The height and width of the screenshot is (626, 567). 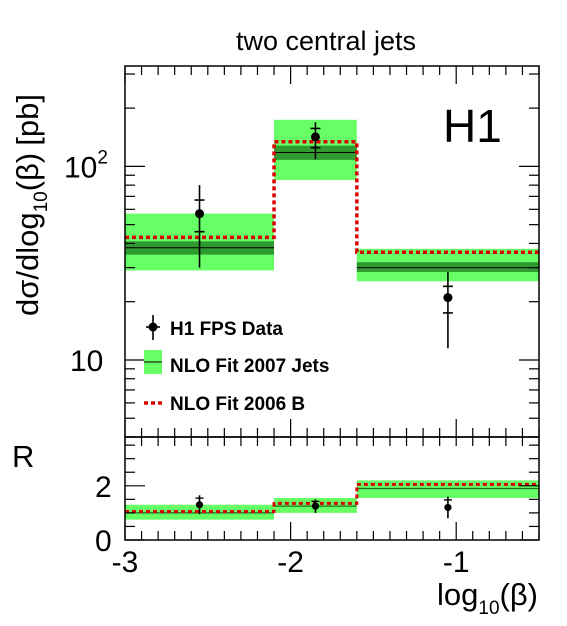 I want to click on x-tick-label-2: -2, so click(x=290, y=562).